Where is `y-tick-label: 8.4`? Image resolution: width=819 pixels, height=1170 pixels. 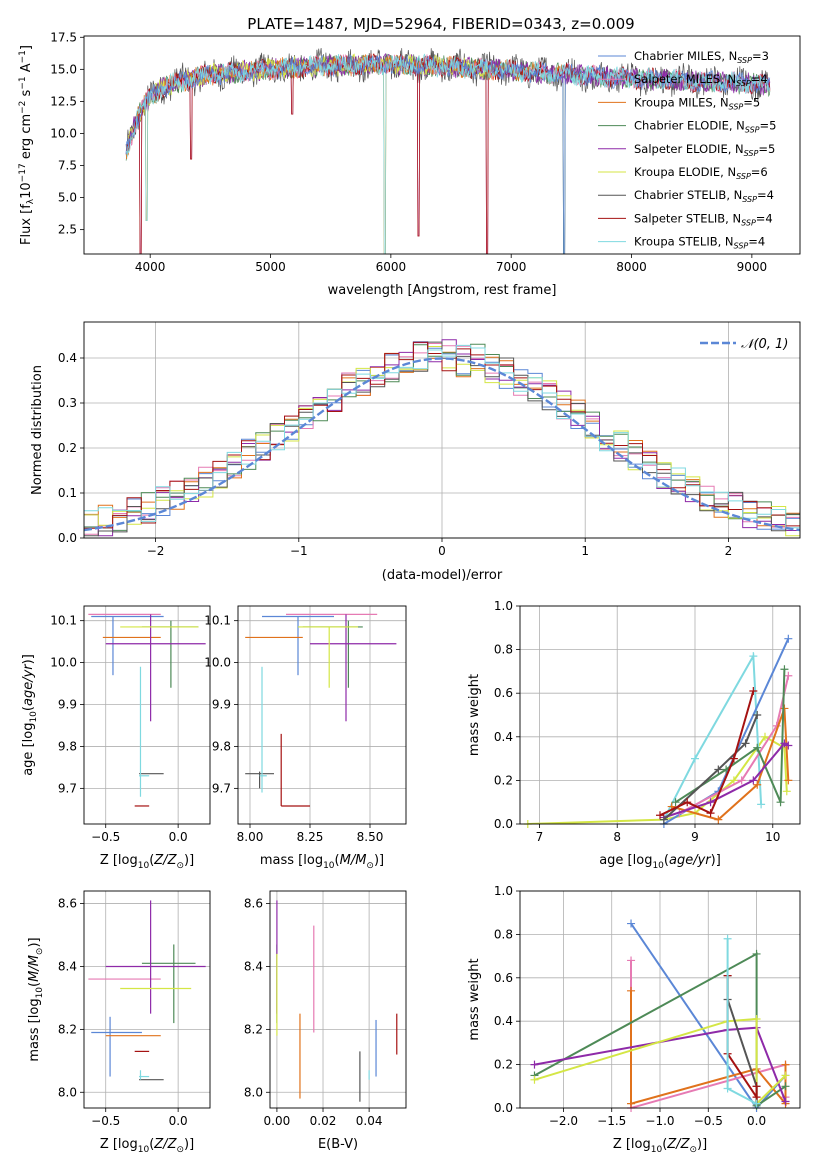 y-tick-label: 8.4 is located at coordinates (253, 966).